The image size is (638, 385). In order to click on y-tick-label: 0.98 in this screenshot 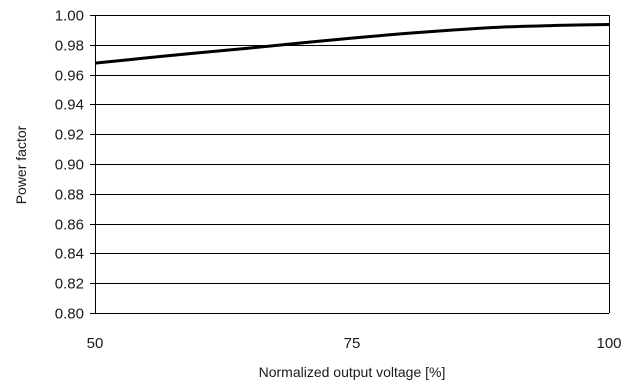, I will do `click(69, 46)`.